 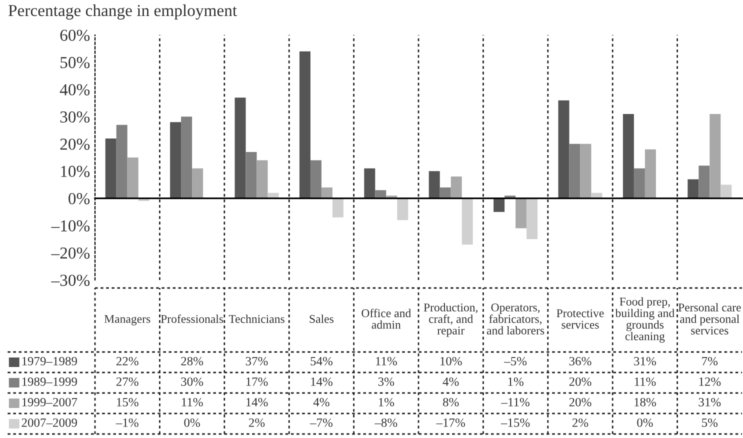 What do you see at coordinates (127, 320) in the screenshot?
I see `x-tick-label: Managers` at bounding box center [127, 320].